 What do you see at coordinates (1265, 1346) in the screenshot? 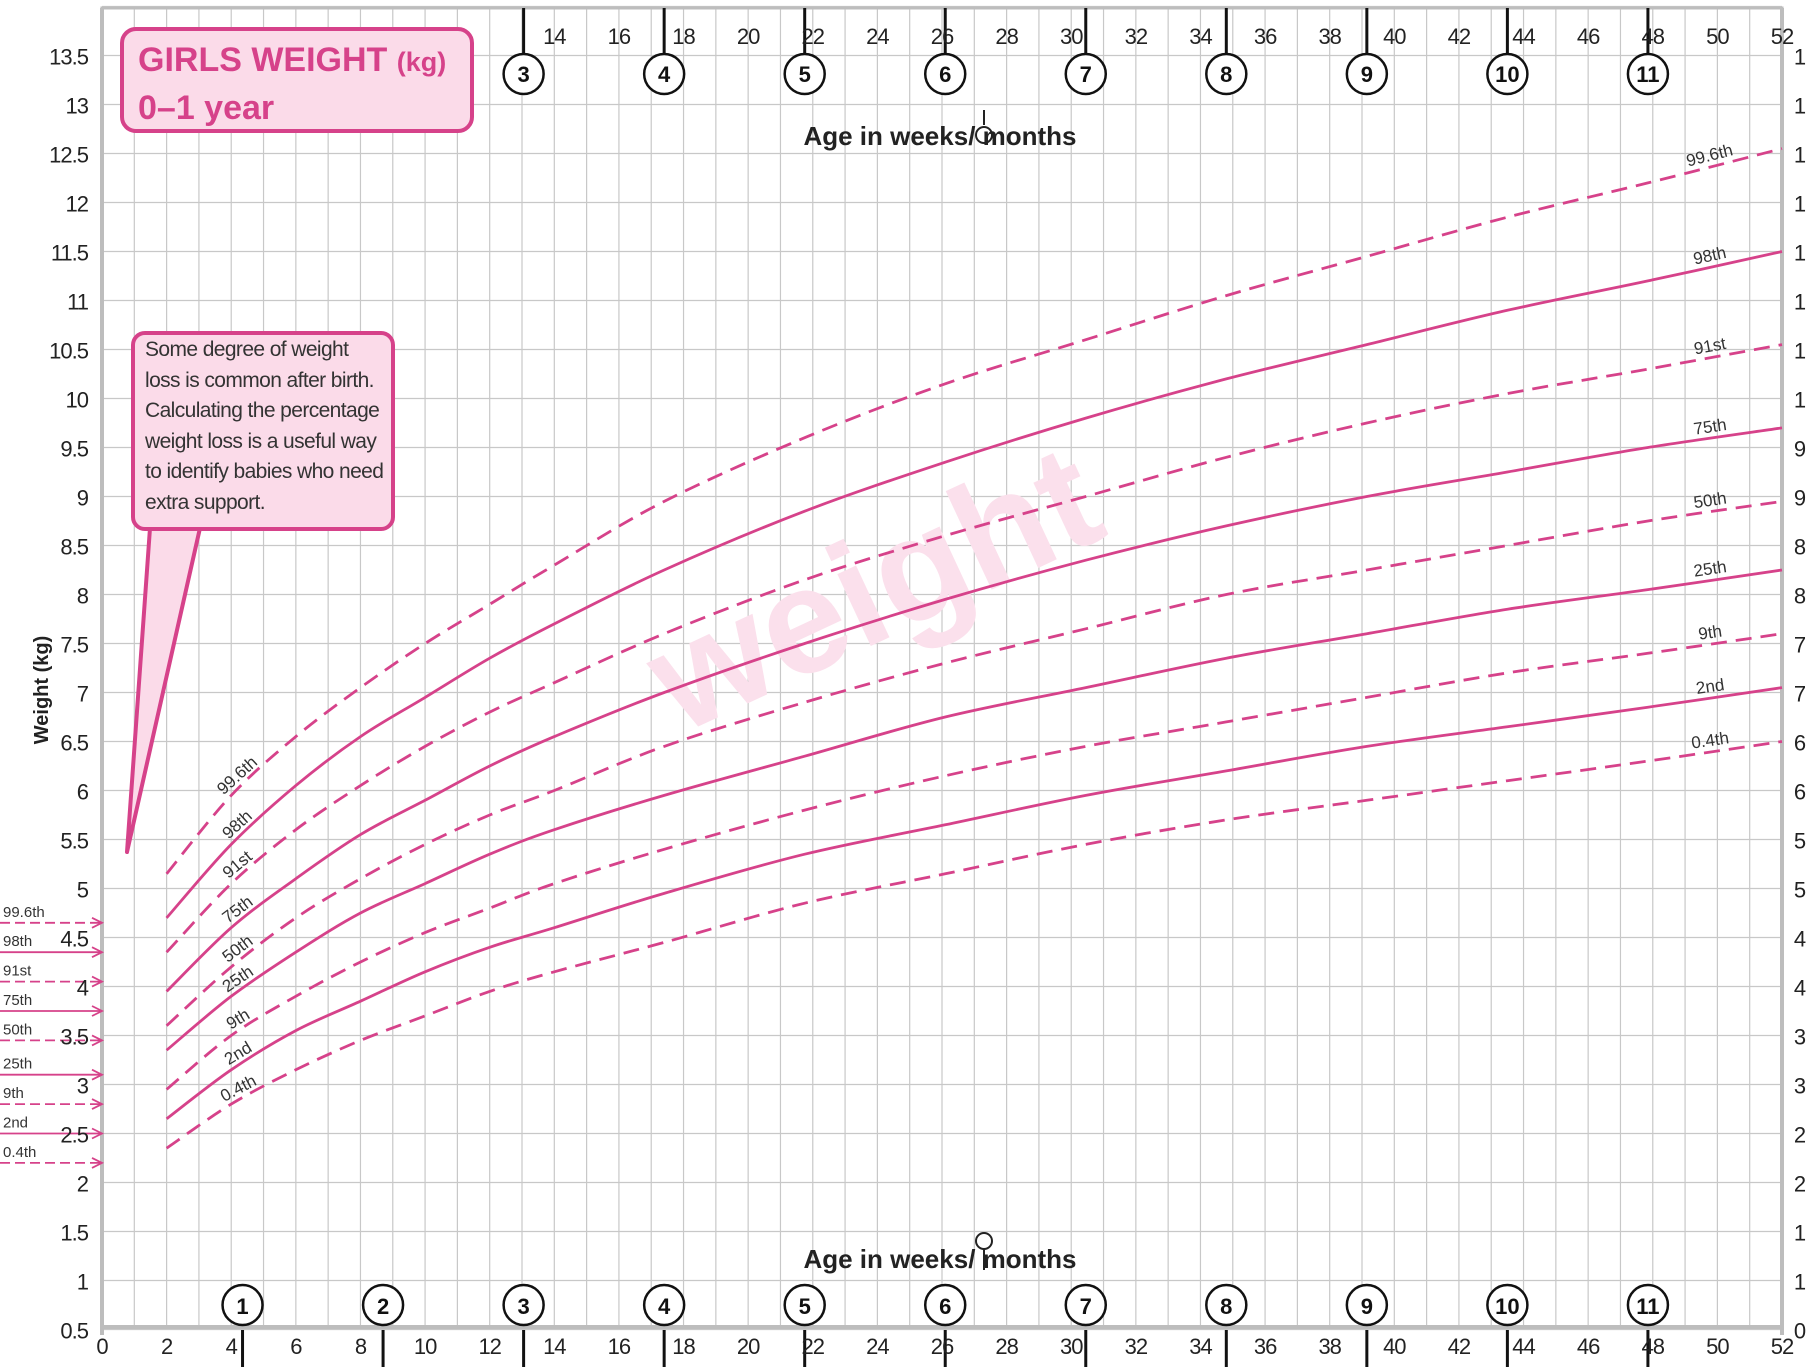
I see `x-tick-label: 36` at bounding box center [1265, 1346].